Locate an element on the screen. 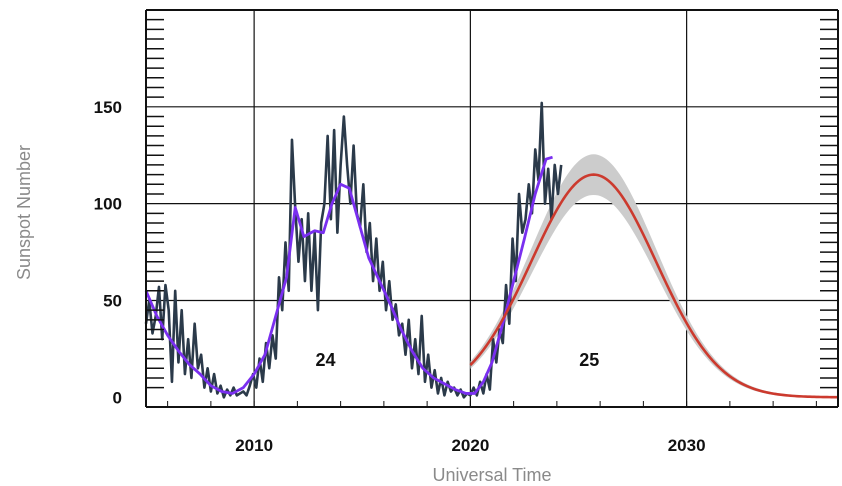 The width and height of the screenshot is (842, 486). x-tick-label-2010: 2010 is located at coordinates (254, 445).